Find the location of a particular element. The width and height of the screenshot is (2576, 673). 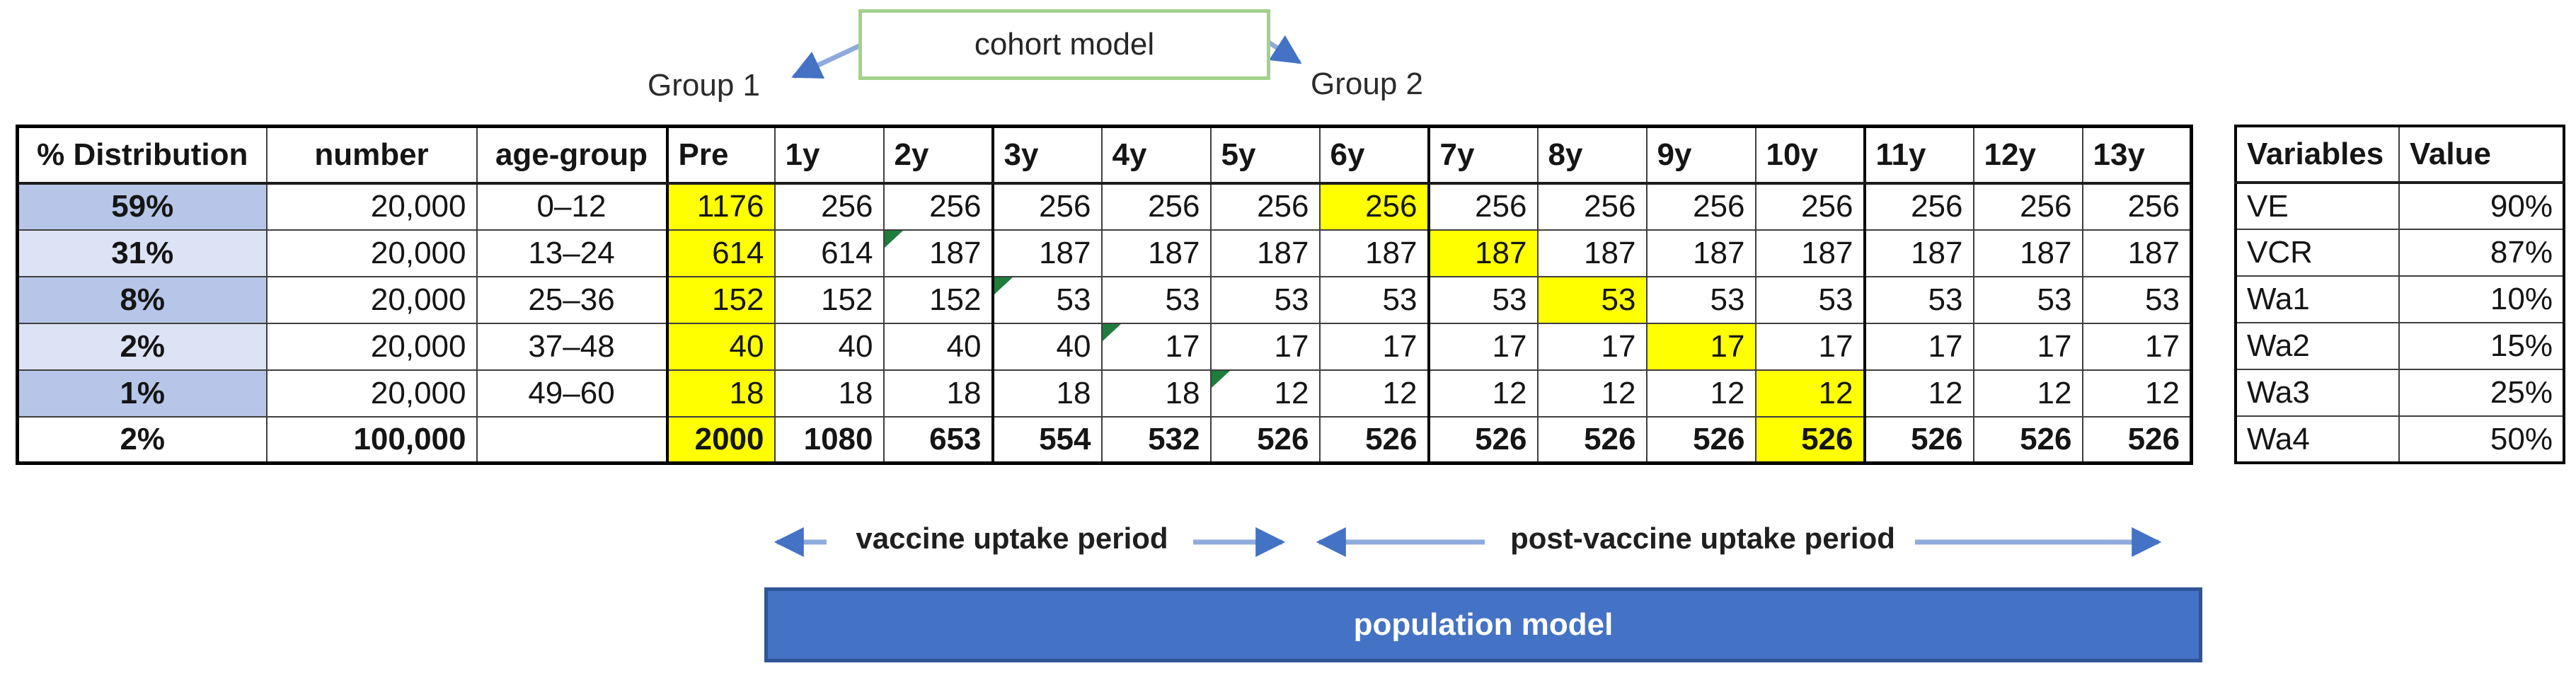

group2-label: Group 2 is located at coordinates (1367, 84).